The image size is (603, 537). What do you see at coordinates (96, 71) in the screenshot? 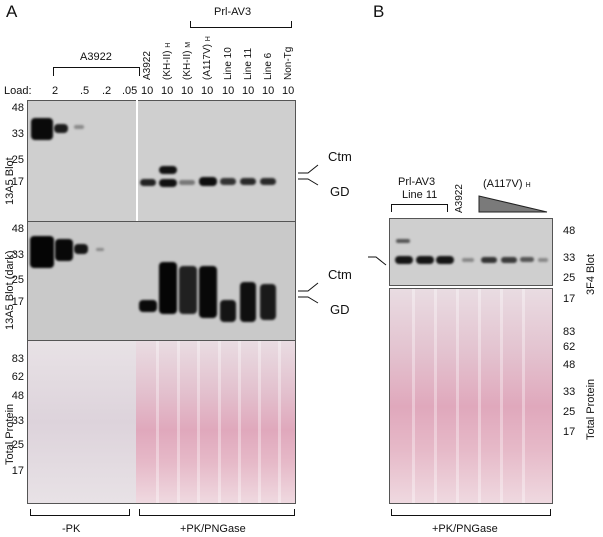
I see `group-a3922-bracket` at bounding box center [96, 71].